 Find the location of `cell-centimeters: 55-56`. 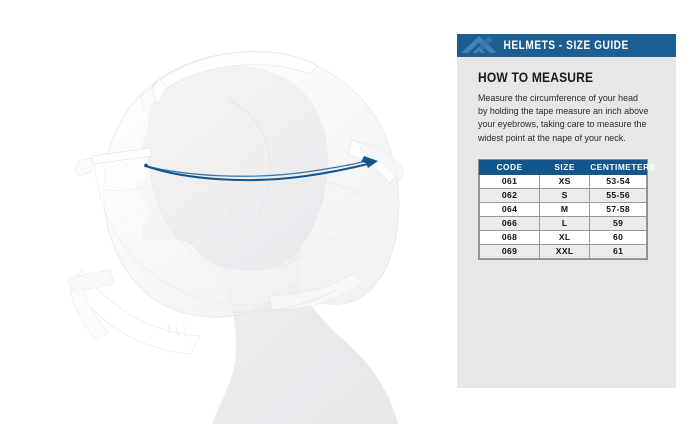

cell-centimeters: 55-56 is located at coordinates (618, 195).